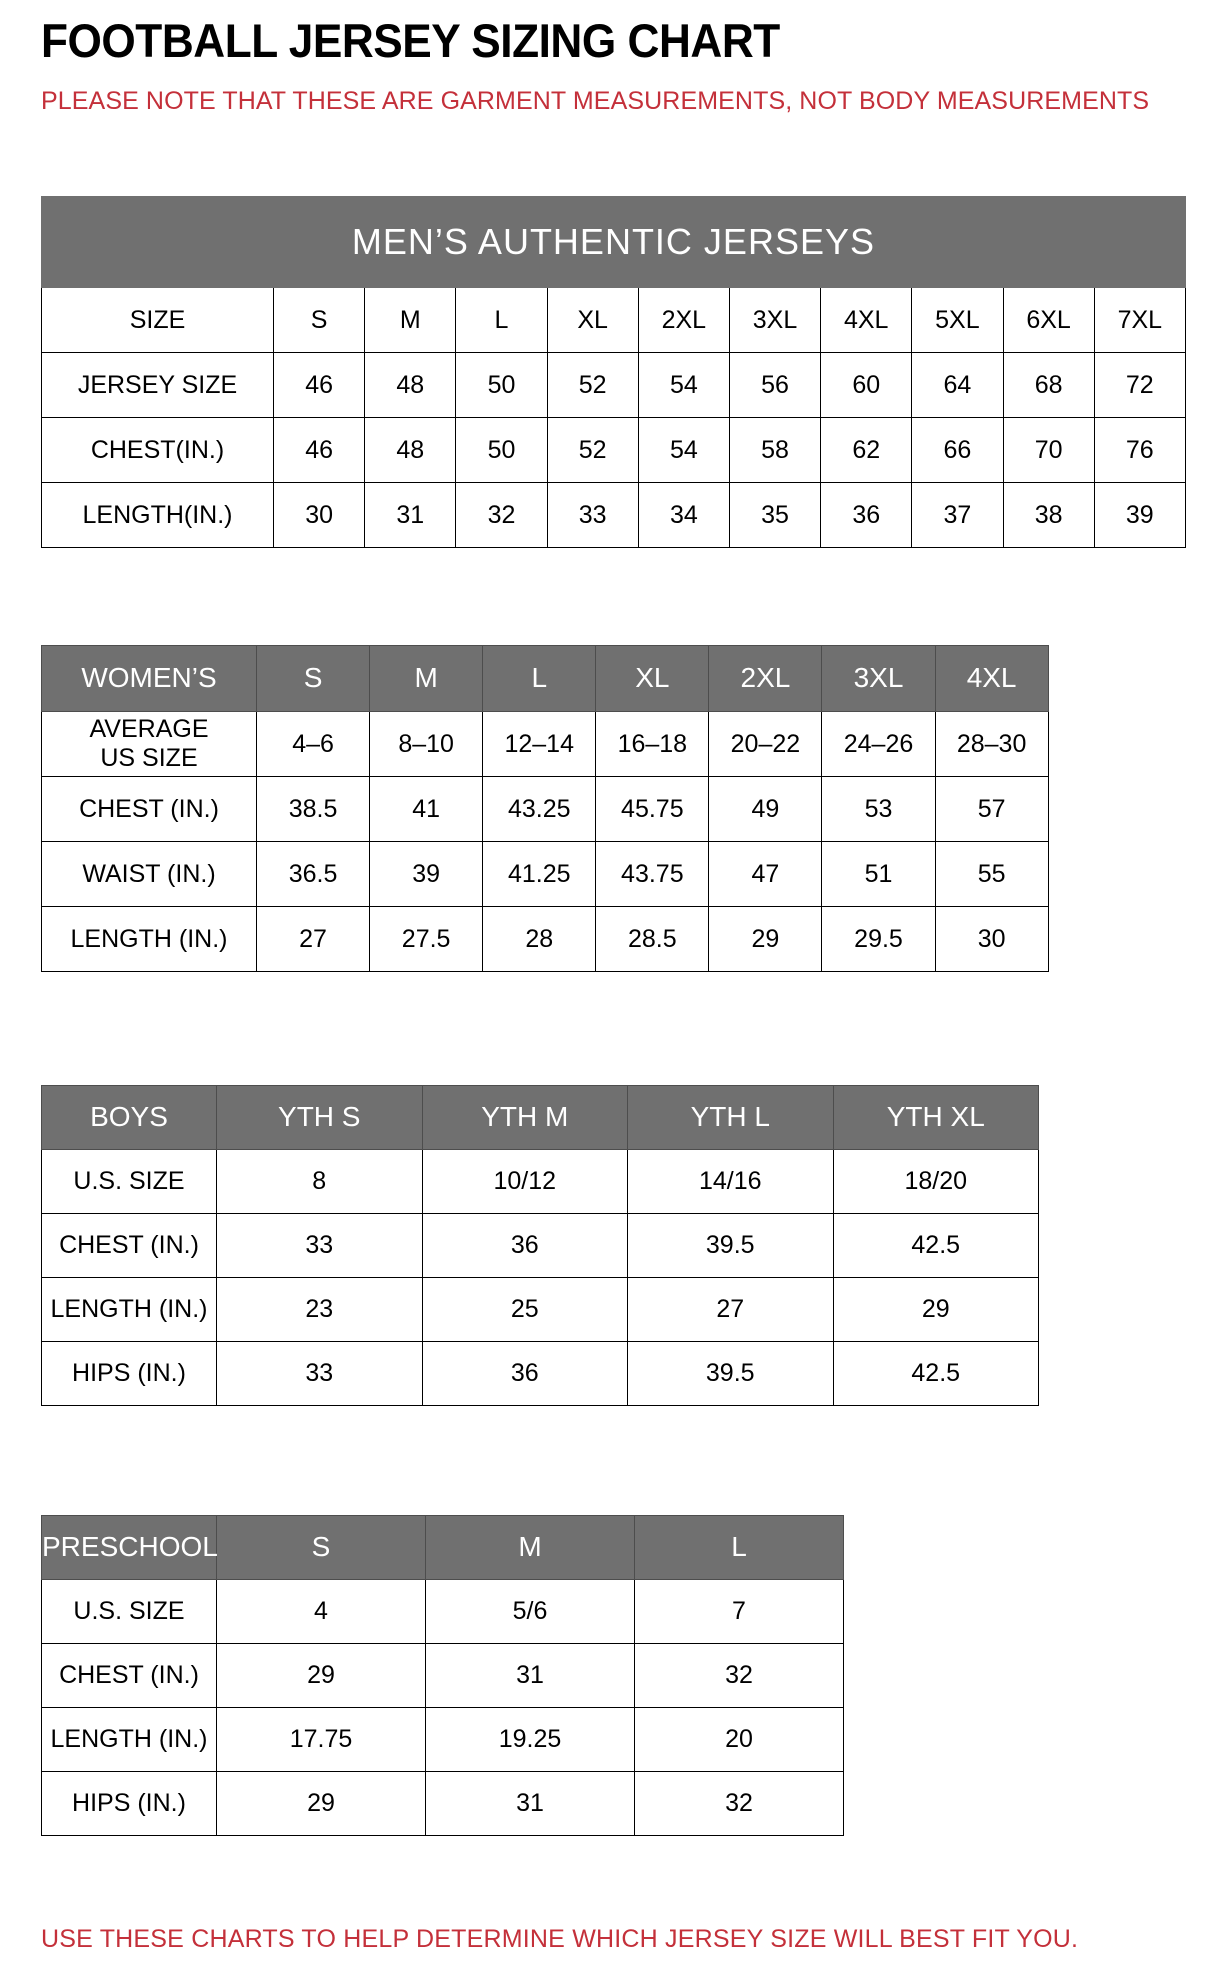 This screenshot has width=1220, height=1974. Describe the element at coordinates (866, 450) in the screenshot. I see `mens-cell: 62` at that location.